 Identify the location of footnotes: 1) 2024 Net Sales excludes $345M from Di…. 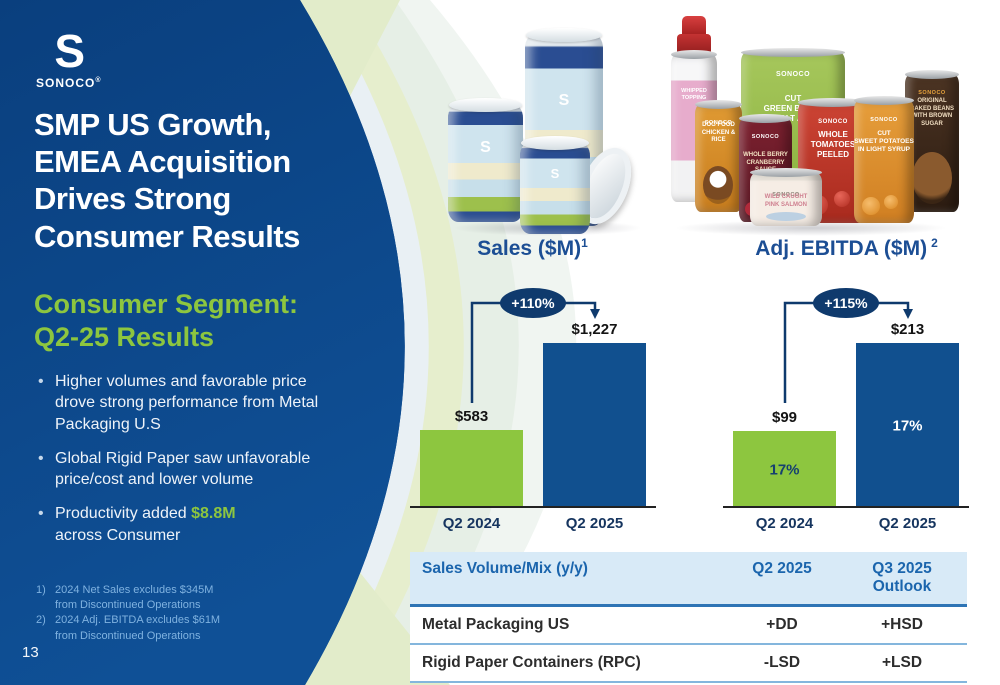
(166, 613).